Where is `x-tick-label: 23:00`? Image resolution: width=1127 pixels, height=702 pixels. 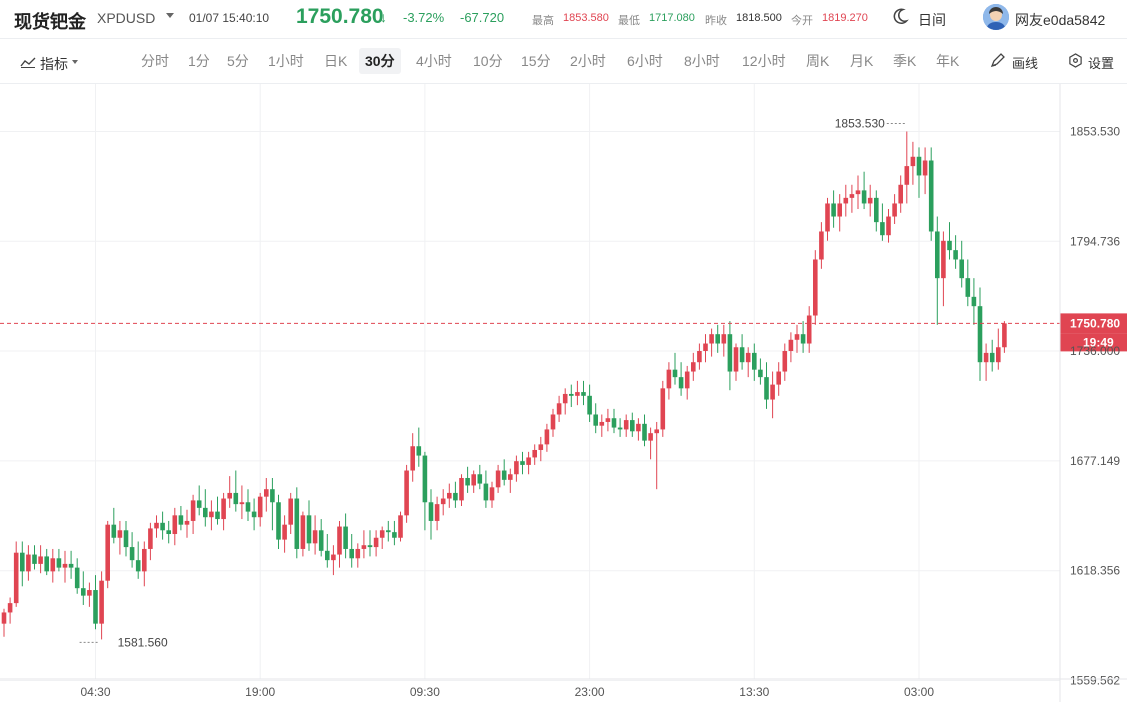 x-tick-label: 23:00 is located at coordinates (590, 692).